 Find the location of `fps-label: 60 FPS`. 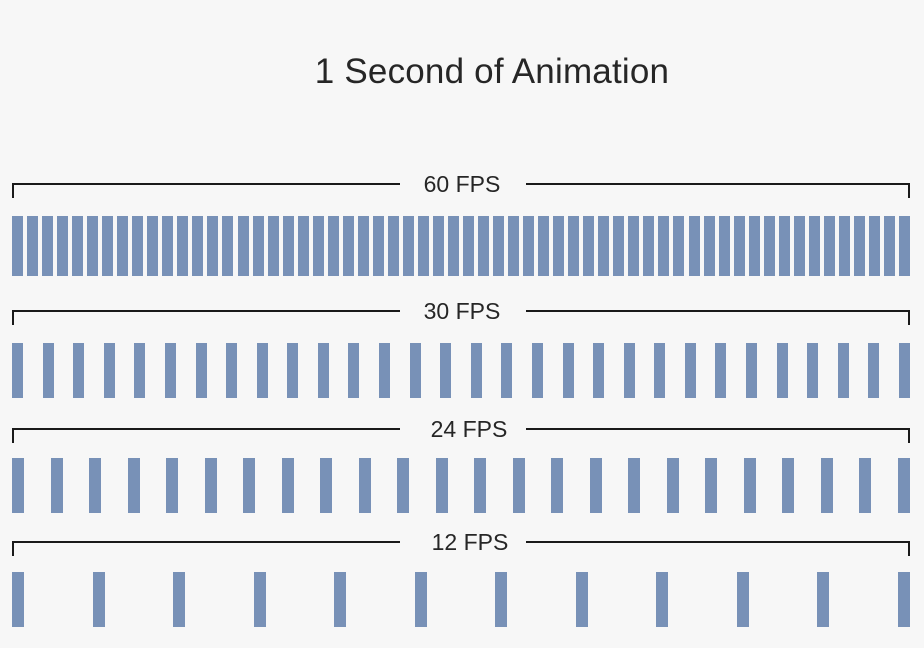

fps-label: 60 FPS is located at coordinates (462, 184).